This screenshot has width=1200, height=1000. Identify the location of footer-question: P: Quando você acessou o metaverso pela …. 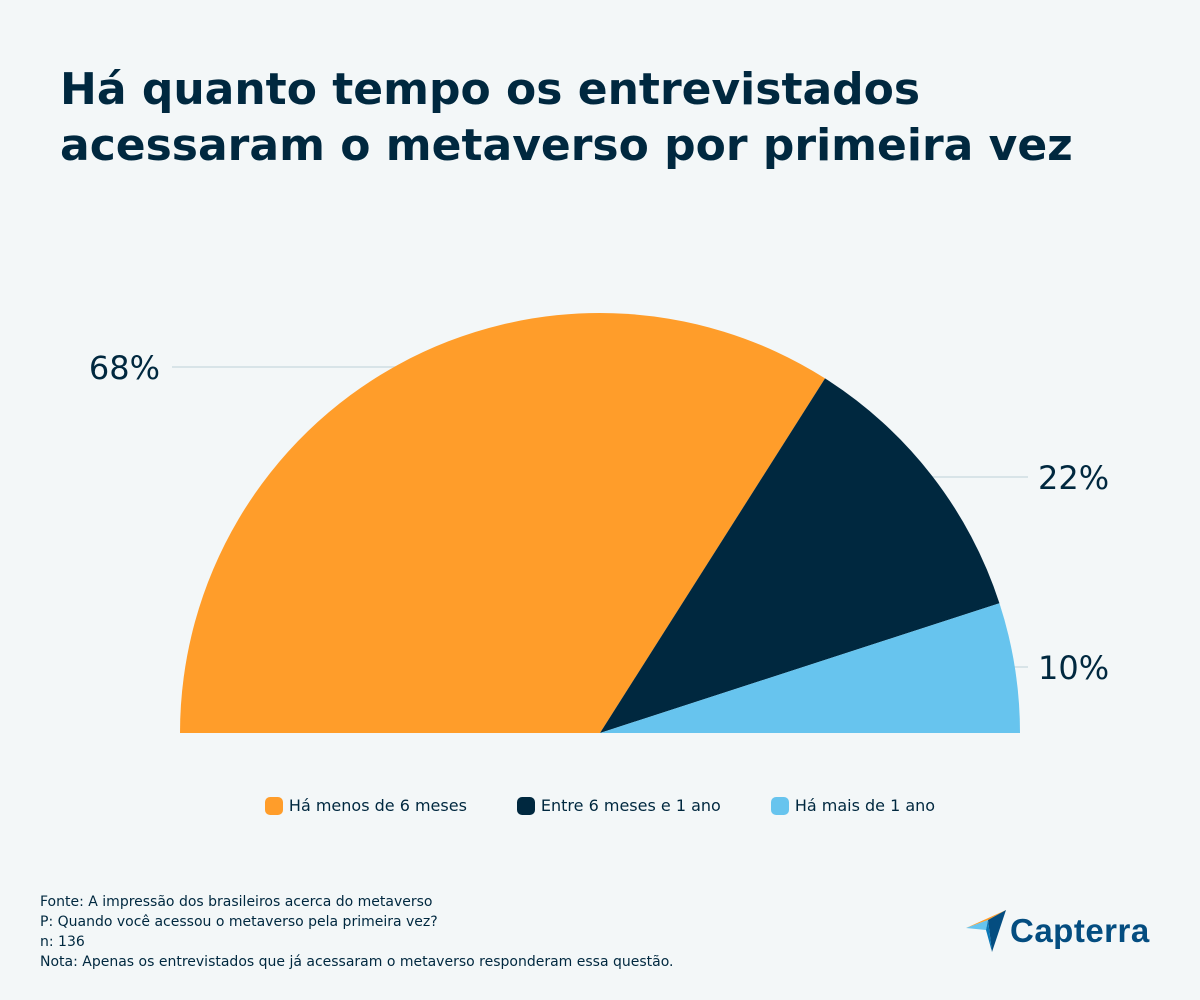
(239, 922).